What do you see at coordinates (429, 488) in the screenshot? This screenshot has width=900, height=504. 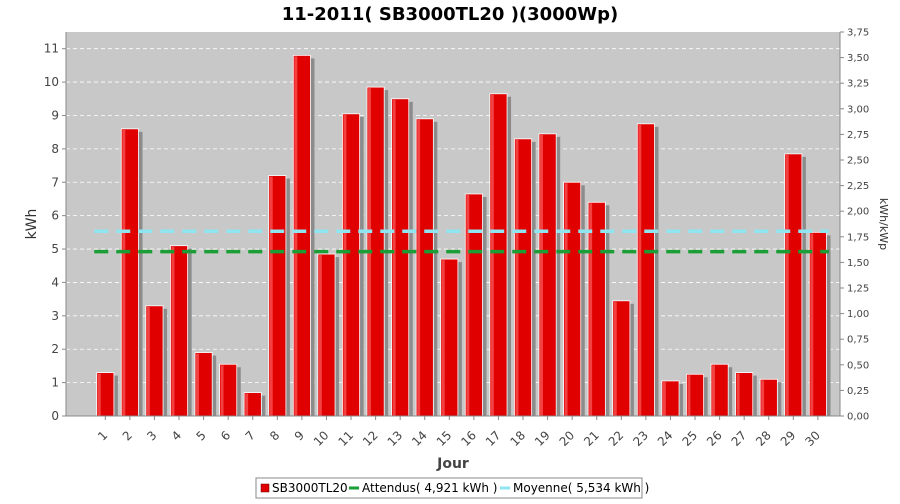 I see `legend-label-attendus: Attendus( 4,921 kWh )` at bounding box center [429, 488].